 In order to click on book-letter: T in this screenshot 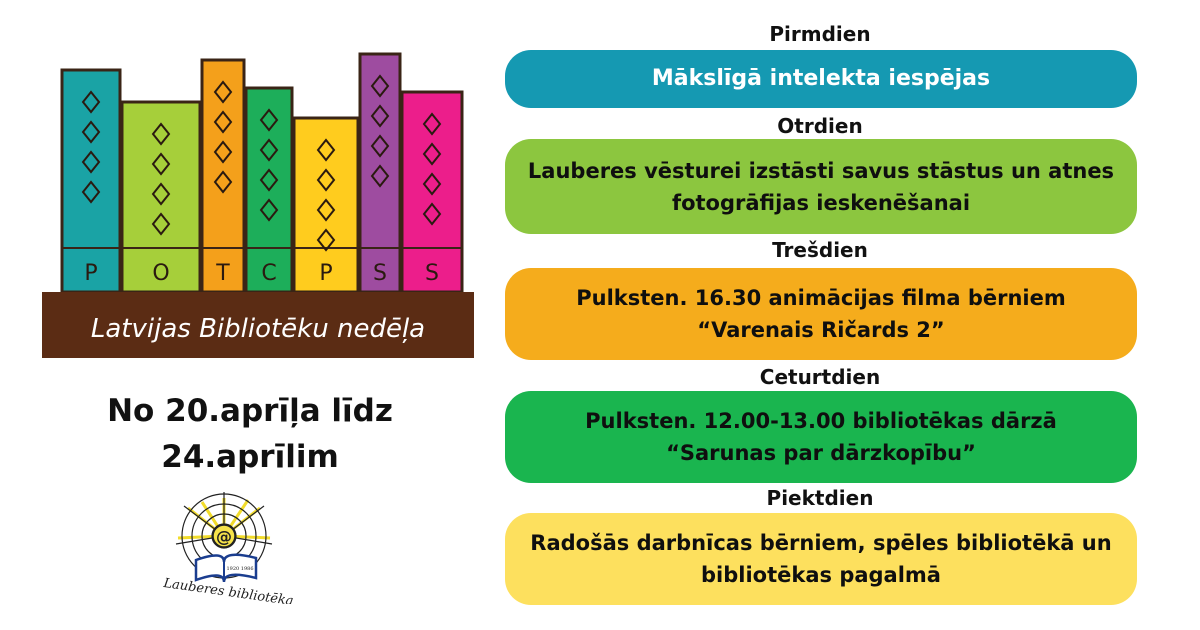, I will do `click(222, 273)`.